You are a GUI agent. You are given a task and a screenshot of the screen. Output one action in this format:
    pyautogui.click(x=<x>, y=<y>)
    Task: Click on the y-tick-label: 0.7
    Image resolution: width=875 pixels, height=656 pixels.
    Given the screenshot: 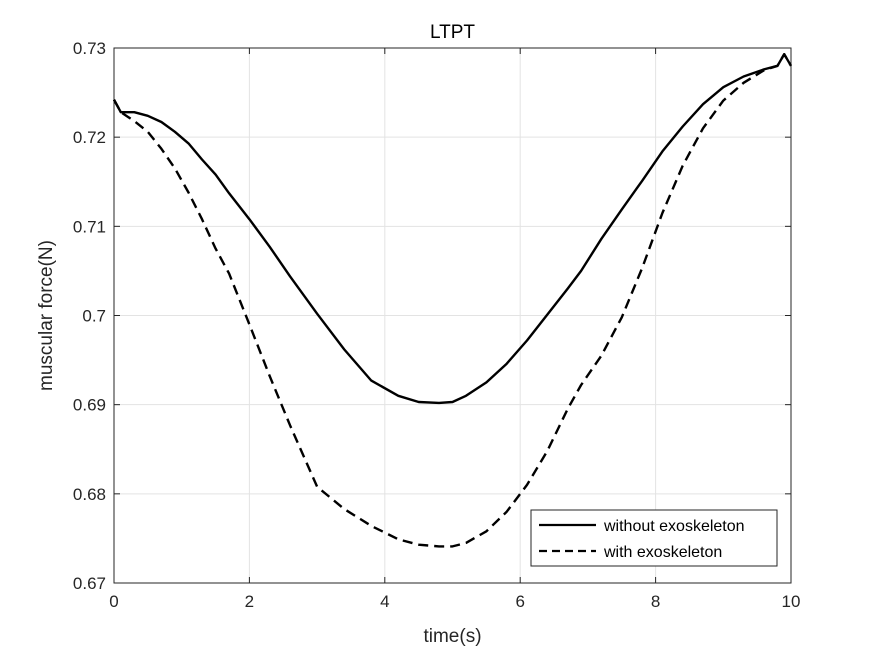 What is the action you would take?
    pyautogui.click(x=94, y=316)
    